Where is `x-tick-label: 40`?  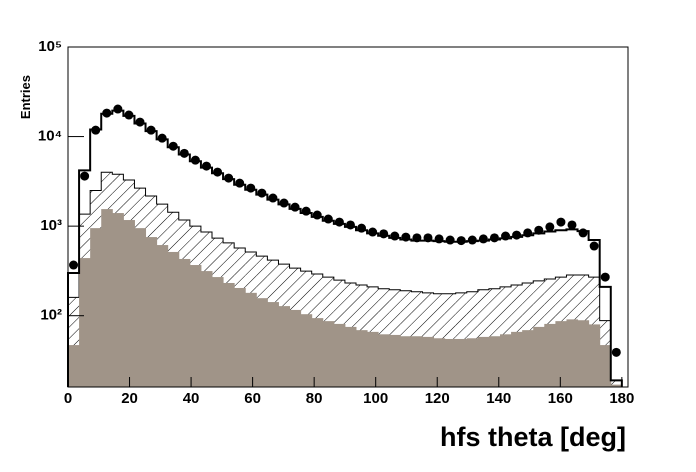 x-tick-label: 40 is located at coordinates (191, 398).